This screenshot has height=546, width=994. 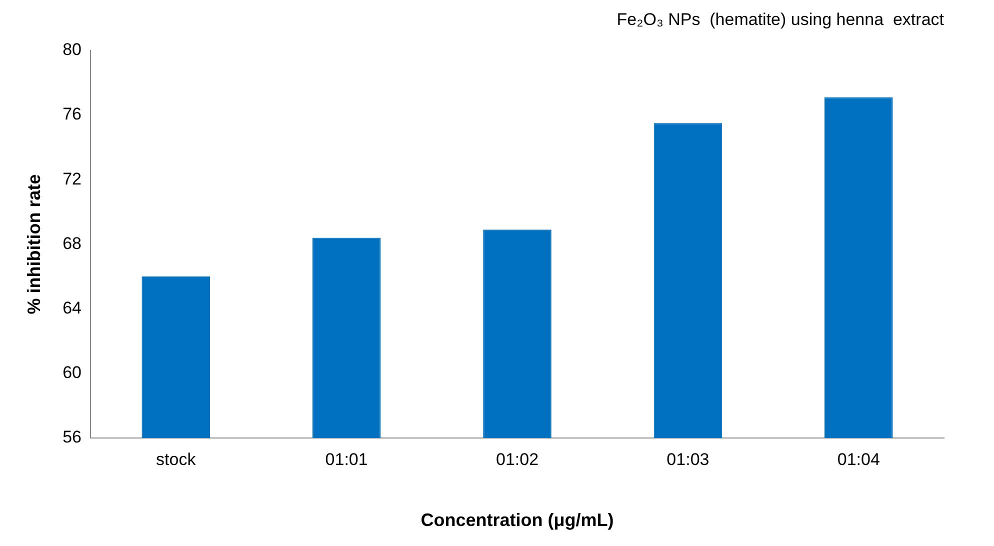 I want to click on y-tick-label: 80, so click(x=72, y=50).